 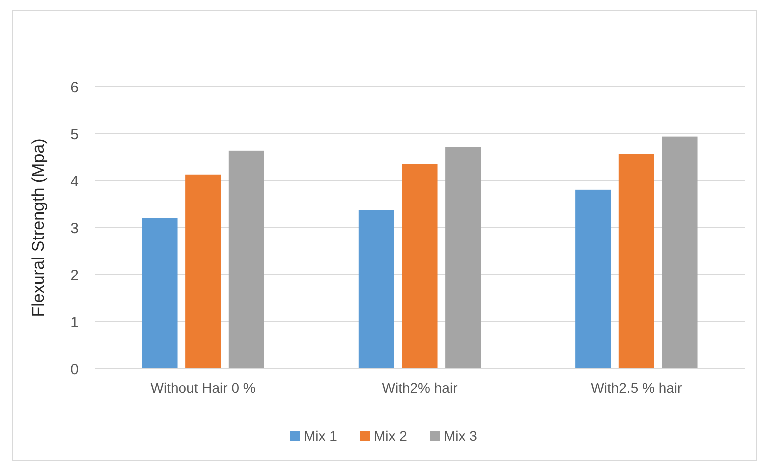 What do you see at coordinates (461, 436) in the screenshot?
I see `legend-label: Mix 3` at bounding box center [461, 436].